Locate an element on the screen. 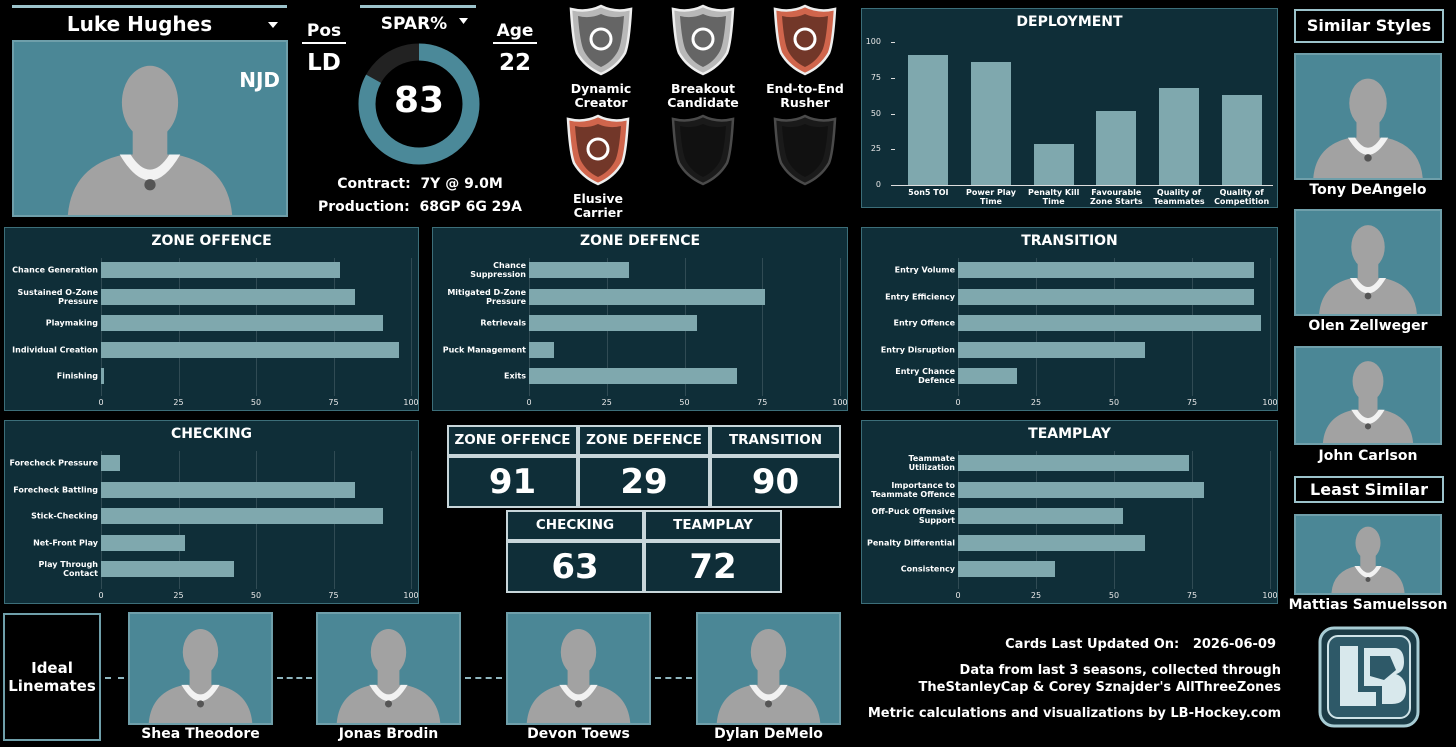 This screenshot has width=1456, height=747. score-value: 90 is located at coordinates (775, 482).